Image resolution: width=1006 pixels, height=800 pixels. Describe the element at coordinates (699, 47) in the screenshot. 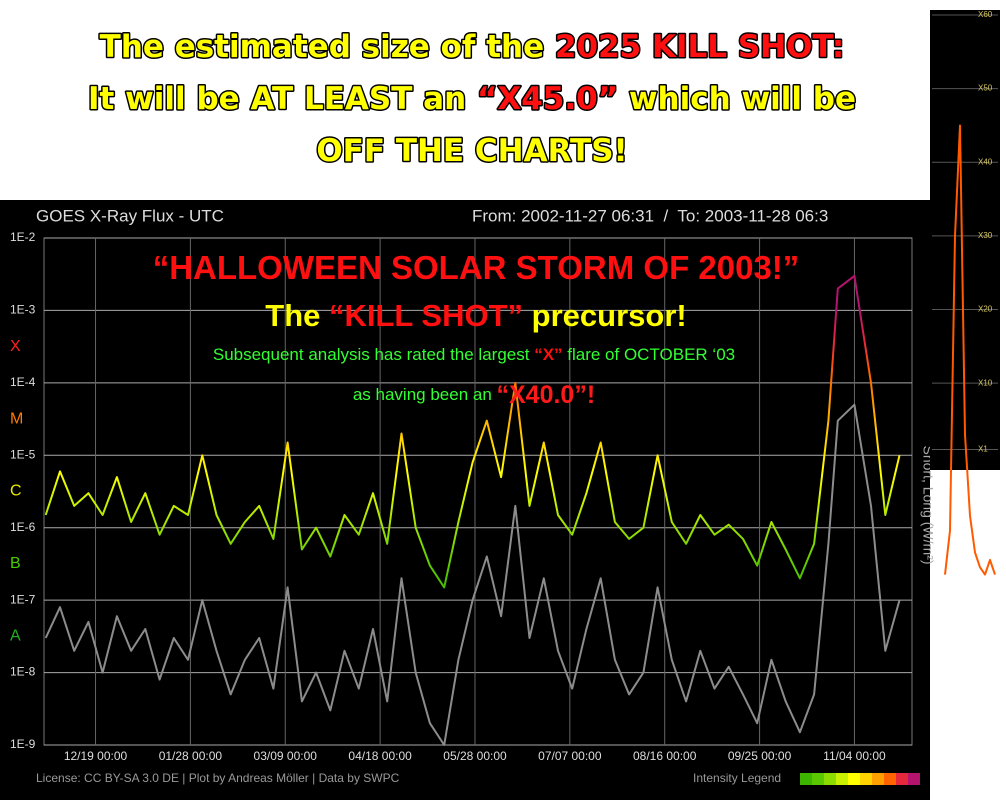

I see `banner-highlight: 2025 KILL SHOT:` at that location.